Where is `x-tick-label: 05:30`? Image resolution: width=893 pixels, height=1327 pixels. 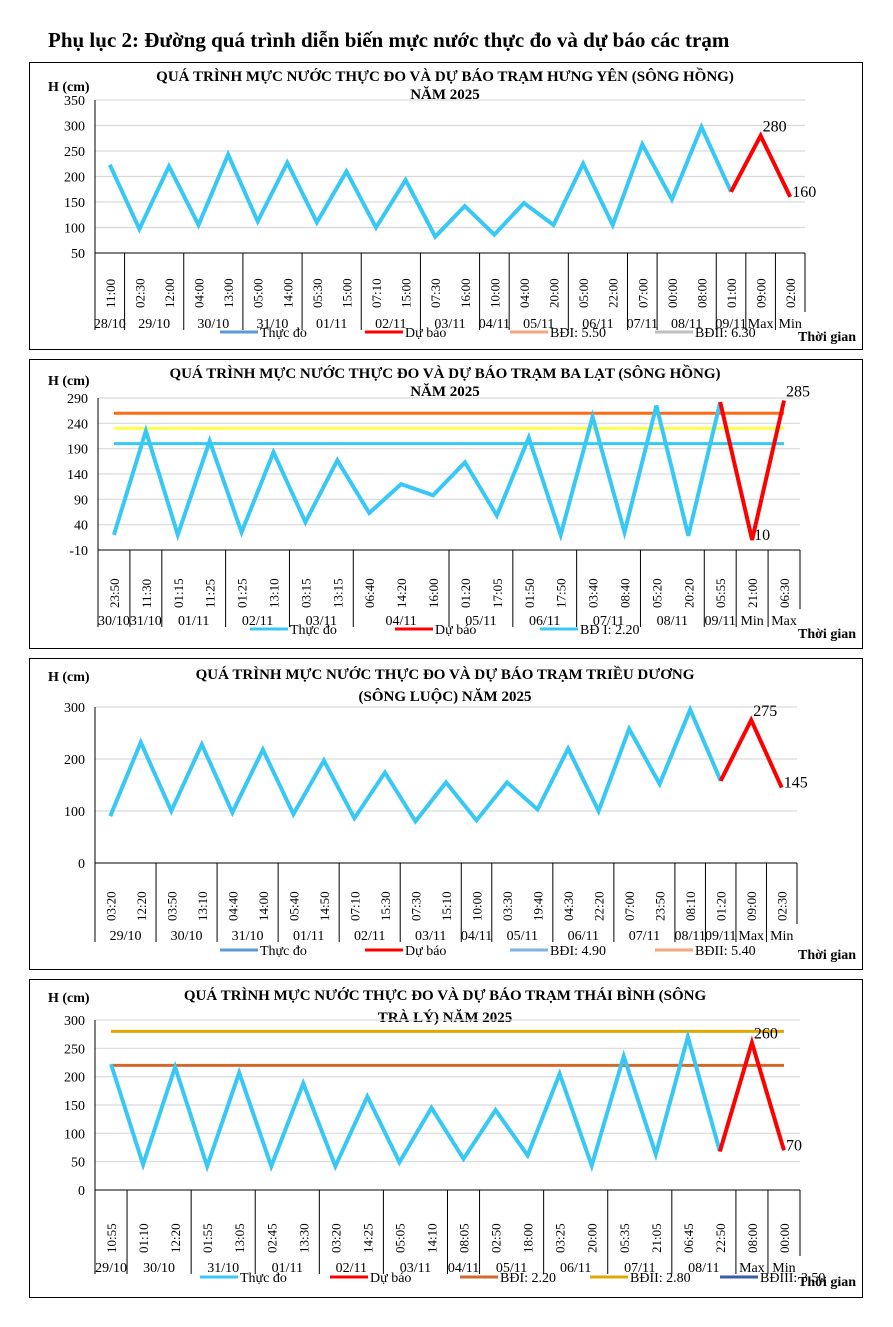 x-tick-label: 05:30 is located at coordinates (317, 293).